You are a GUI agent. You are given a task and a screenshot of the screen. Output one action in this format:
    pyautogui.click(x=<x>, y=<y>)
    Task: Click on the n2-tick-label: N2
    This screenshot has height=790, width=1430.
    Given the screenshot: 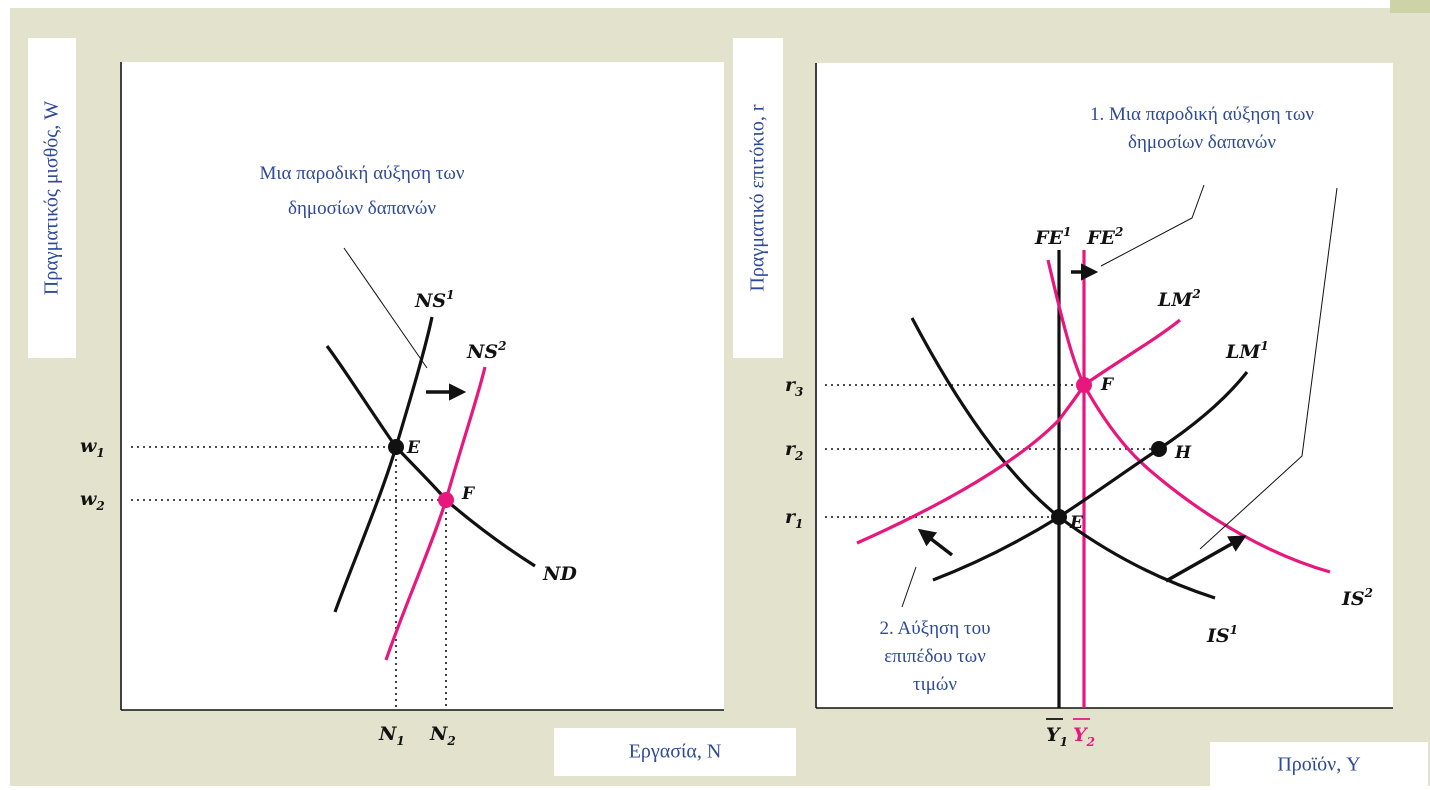 What is the action you would take?
    pyautogui.click(x=442, y=735)
    